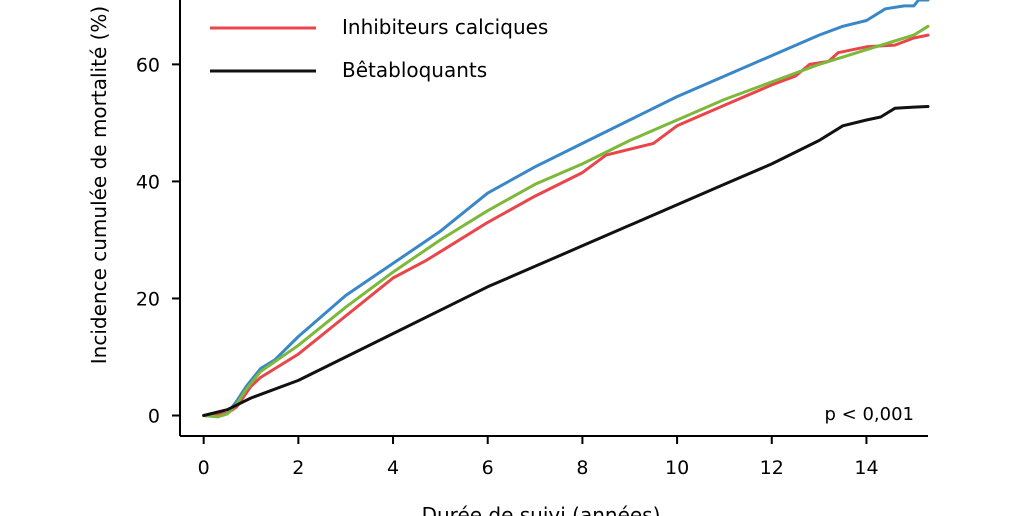  I want to click on legend-label: Bêtabloquants, so click(414, 70).